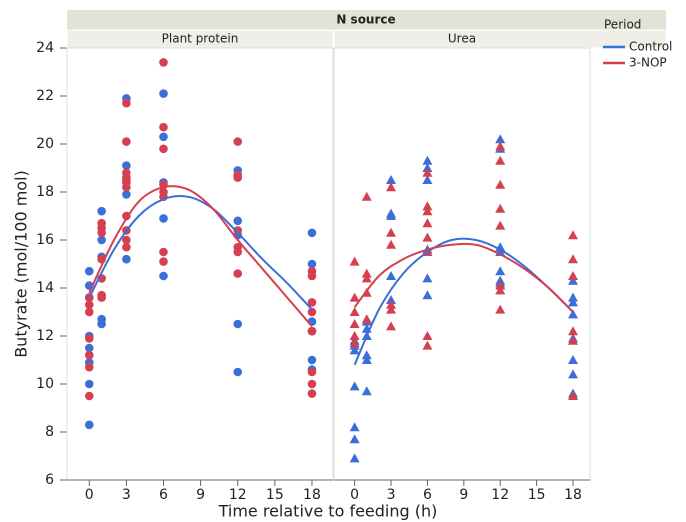  I want to click on panel-title: Plant protein, so click(200, 39).